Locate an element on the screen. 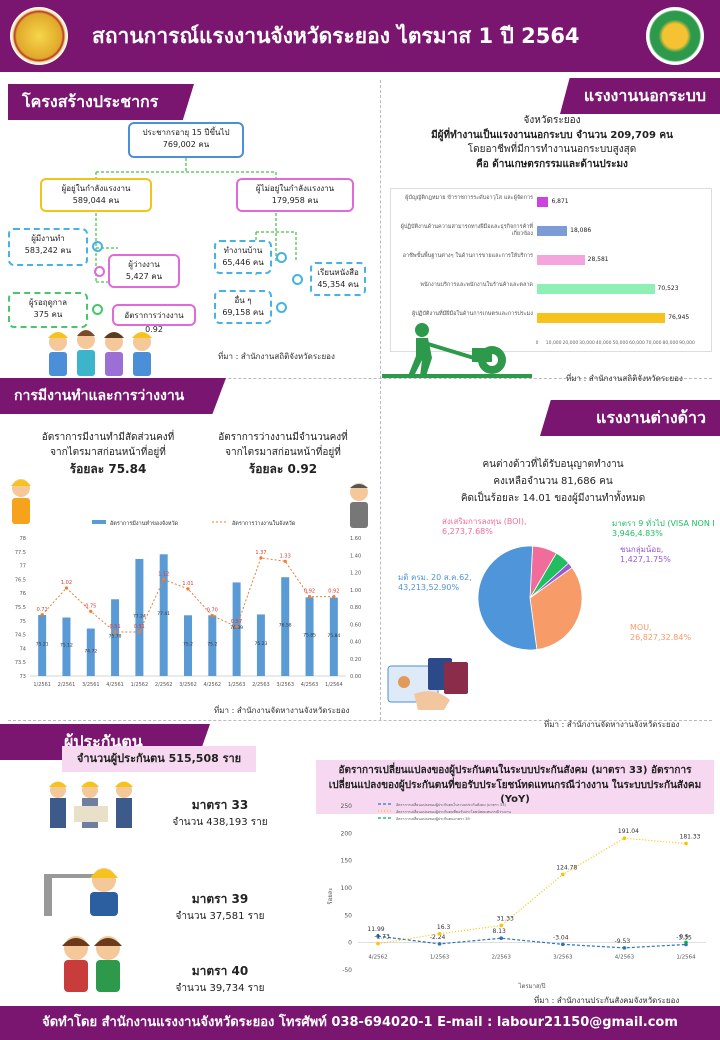 The image size is (720, 1040). left-axis-tick: 73 is located at coordinates (23, 677).